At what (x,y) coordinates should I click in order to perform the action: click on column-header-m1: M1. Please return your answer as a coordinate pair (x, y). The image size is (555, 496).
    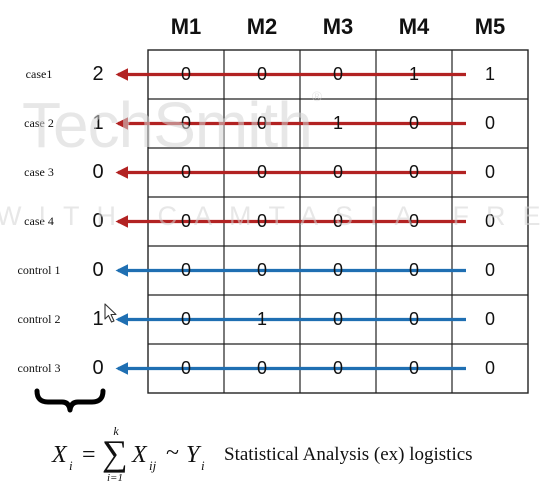
    Looking at the image, I should click on (186, 26).